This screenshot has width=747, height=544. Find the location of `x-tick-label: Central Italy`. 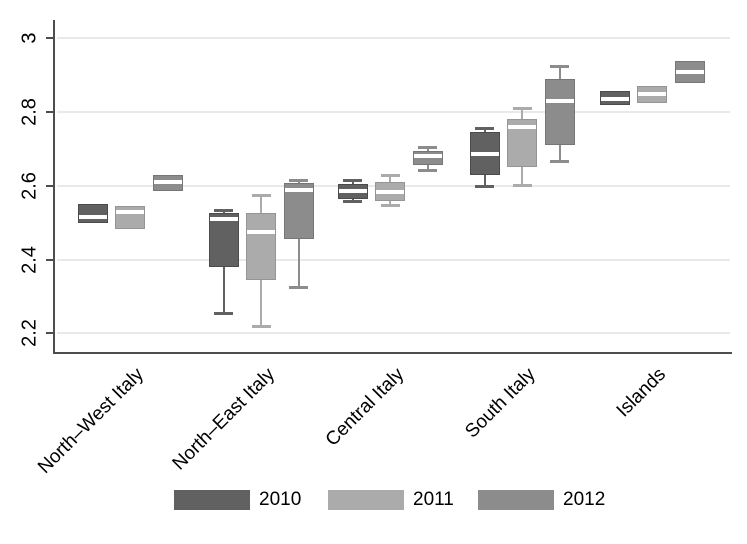

x-tick-label: Central Italy is located at coordinates (364, 407).